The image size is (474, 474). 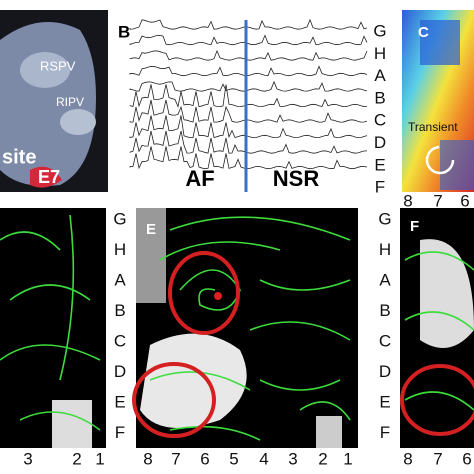 I want to click on label: NSR, so click(x=296, y=178).